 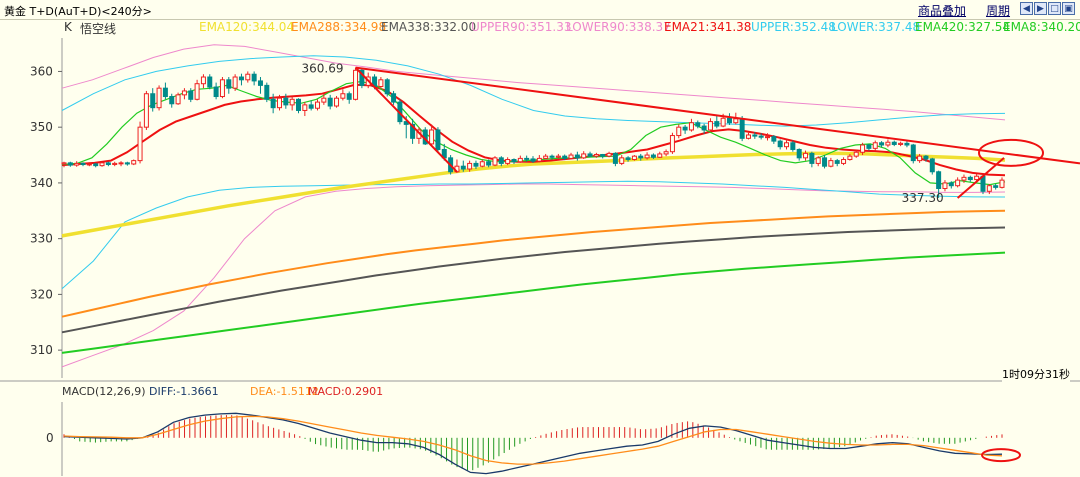 I want to click on overlay-link: 商品叠加, so click(x=942, y=11).